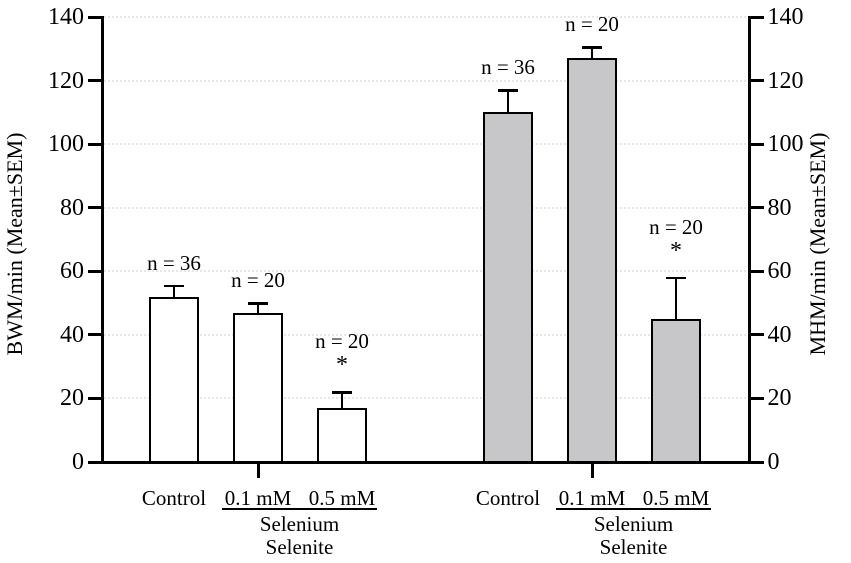  I want to click on right-tick-label-120: 120, so click(785, 80).